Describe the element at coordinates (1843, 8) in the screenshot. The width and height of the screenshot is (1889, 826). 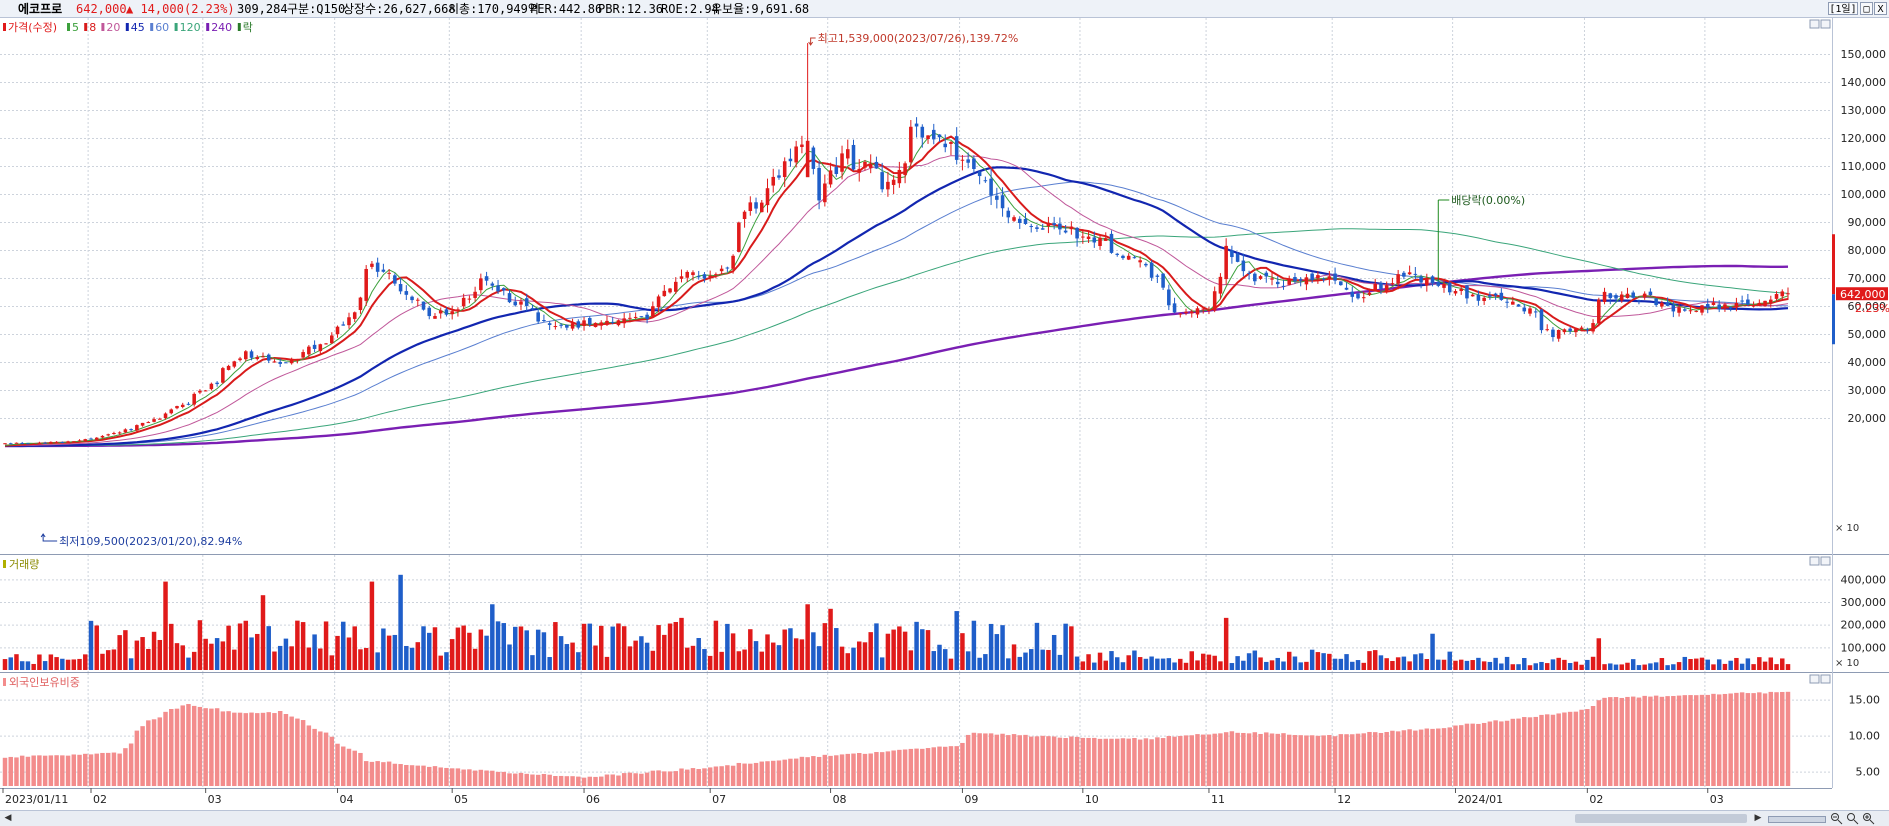
I see `period-button: [1일]` at that location.